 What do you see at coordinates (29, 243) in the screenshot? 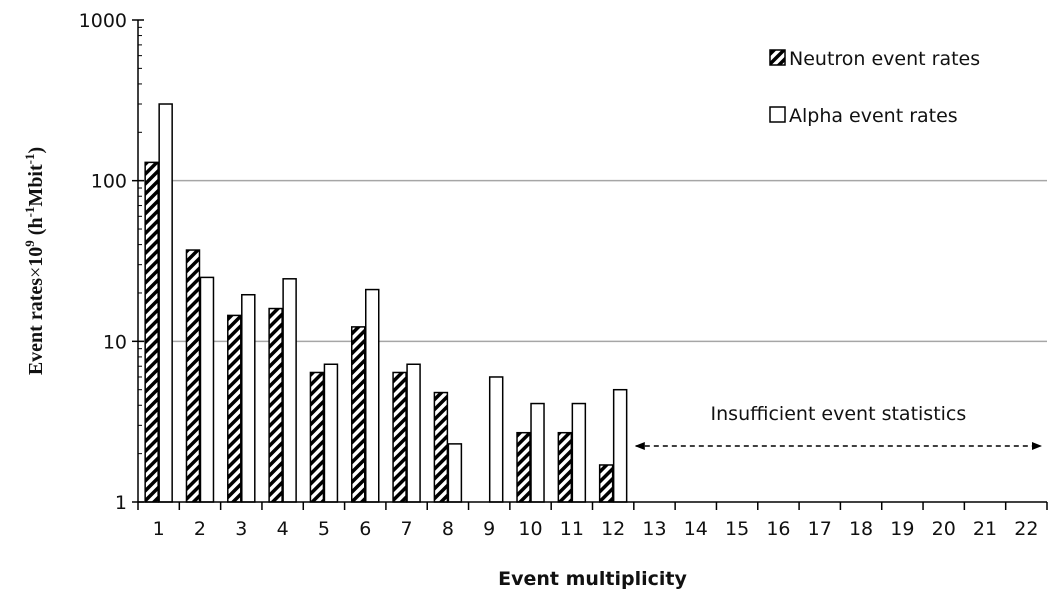
I see `y-axis-title-exp: 9` at bounding box center [29, 243].